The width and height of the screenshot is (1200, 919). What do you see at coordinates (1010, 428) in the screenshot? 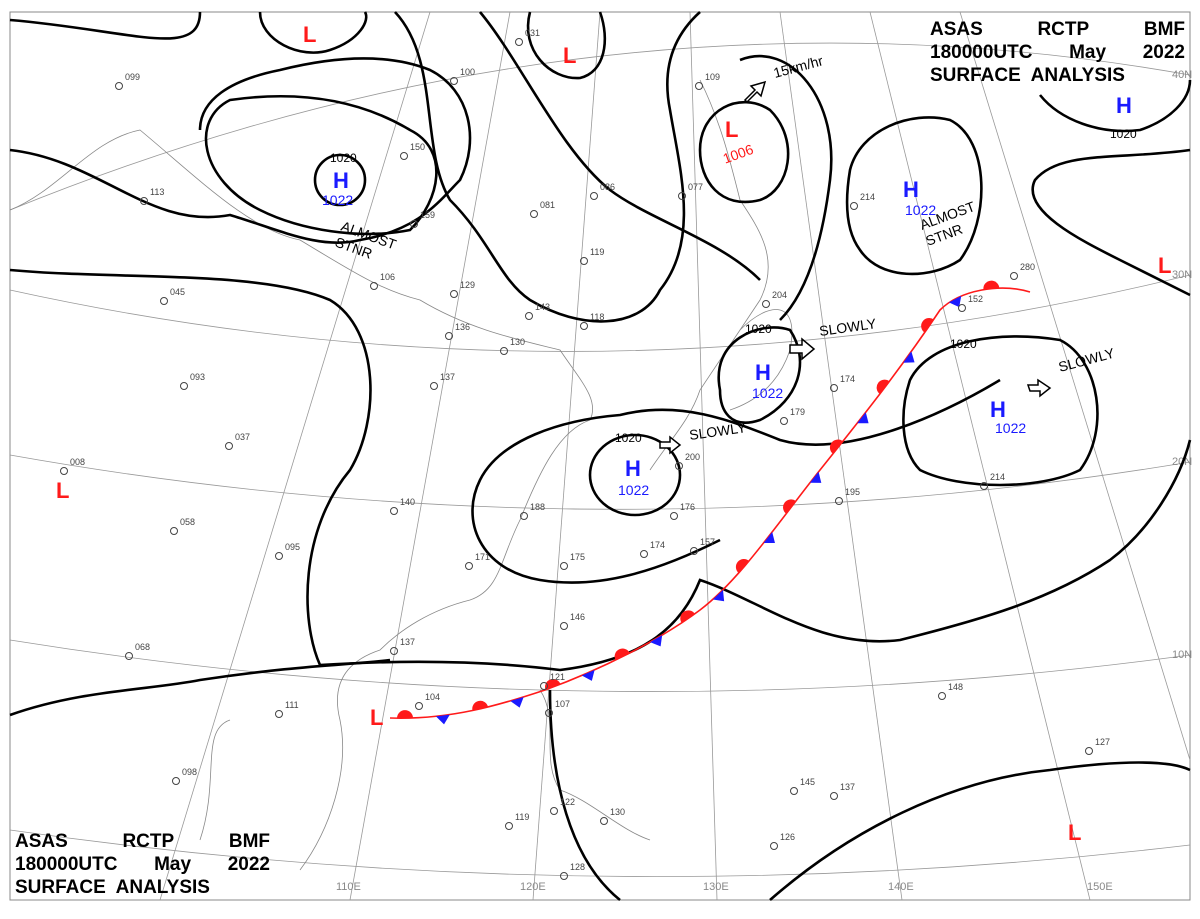
I see `high-pressure-5: 1022` at bounding box center [1010, 428].